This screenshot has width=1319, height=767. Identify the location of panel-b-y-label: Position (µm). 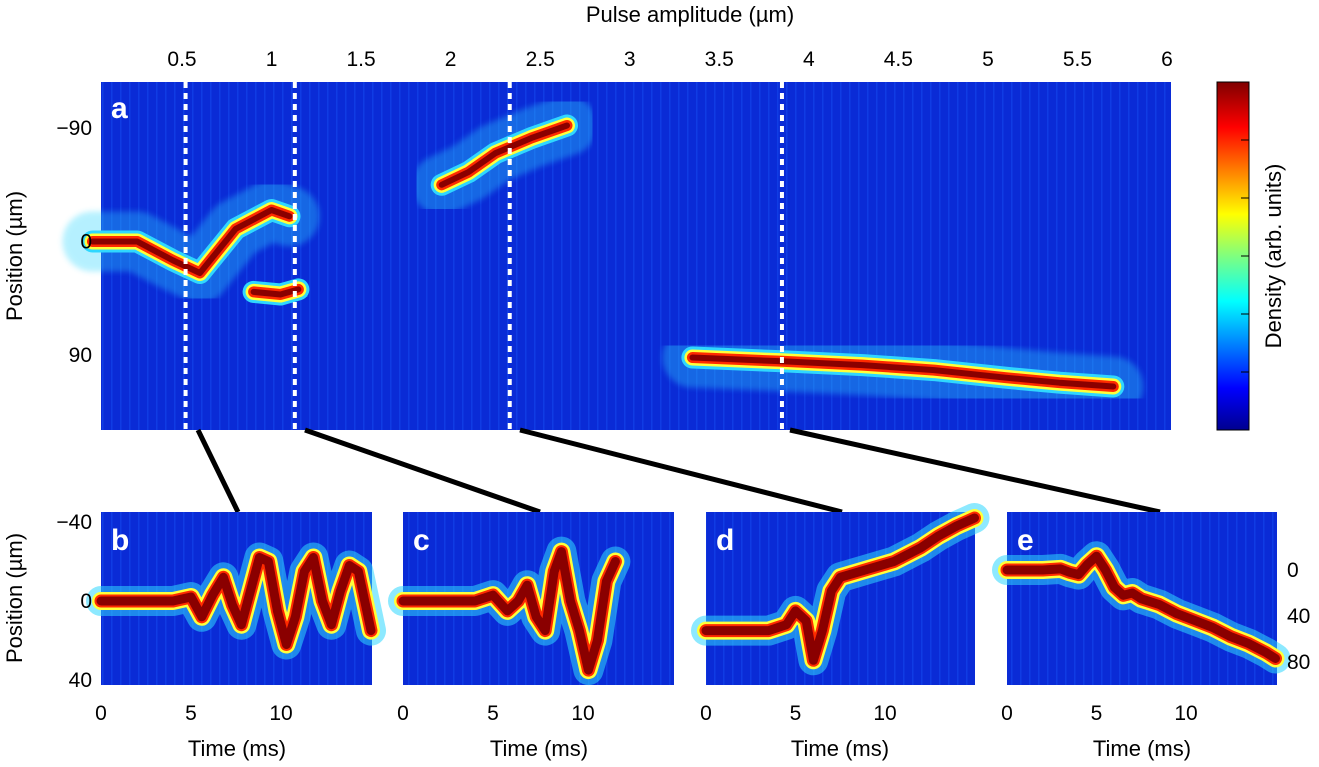
(14, 598).